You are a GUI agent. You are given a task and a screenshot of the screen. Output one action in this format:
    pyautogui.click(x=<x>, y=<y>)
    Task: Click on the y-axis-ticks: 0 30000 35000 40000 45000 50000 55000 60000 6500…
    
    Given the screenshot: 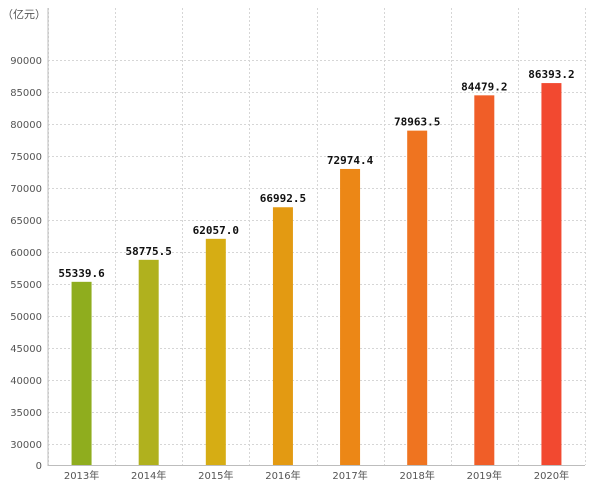 What is the action you would take?
    pyautogui.click(x=26, y=264)
    